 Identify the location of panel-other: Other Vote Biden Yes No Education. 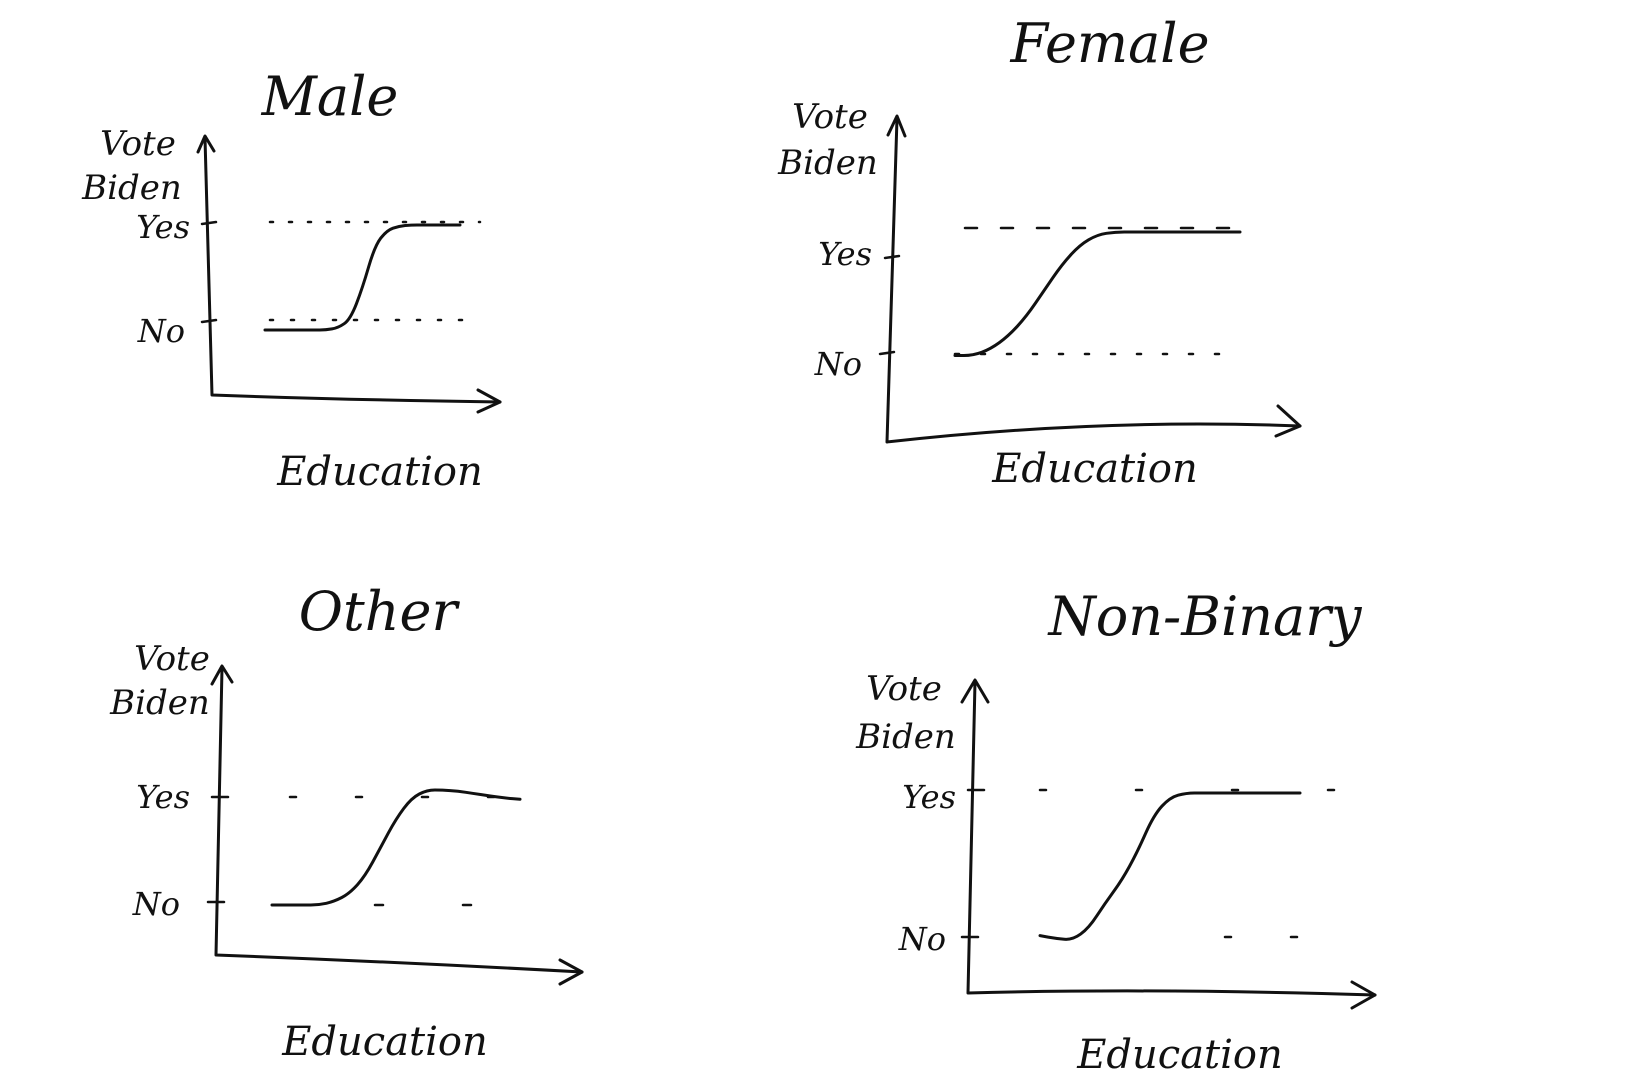
(346, 822).